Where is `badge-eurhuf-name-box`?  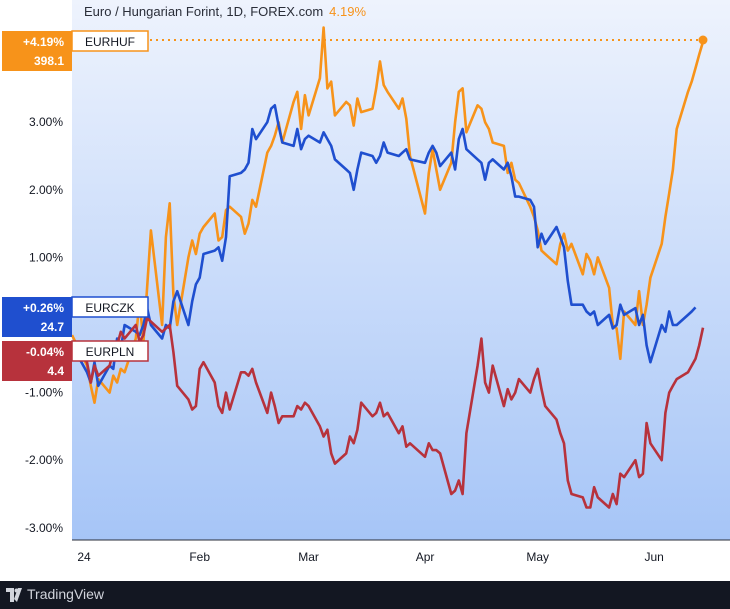 badge-eurhuf-name-box is located at coordinates (110, 41).